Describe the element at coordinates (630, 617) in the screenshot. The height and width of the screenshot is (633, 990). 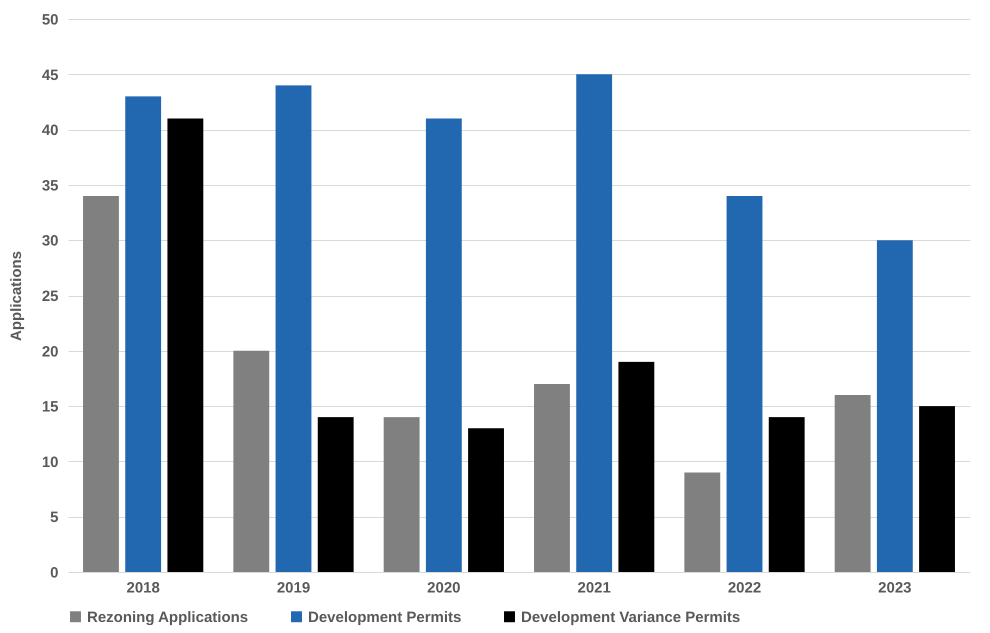
I see `legend-label: Development Variance Permits` at that location.